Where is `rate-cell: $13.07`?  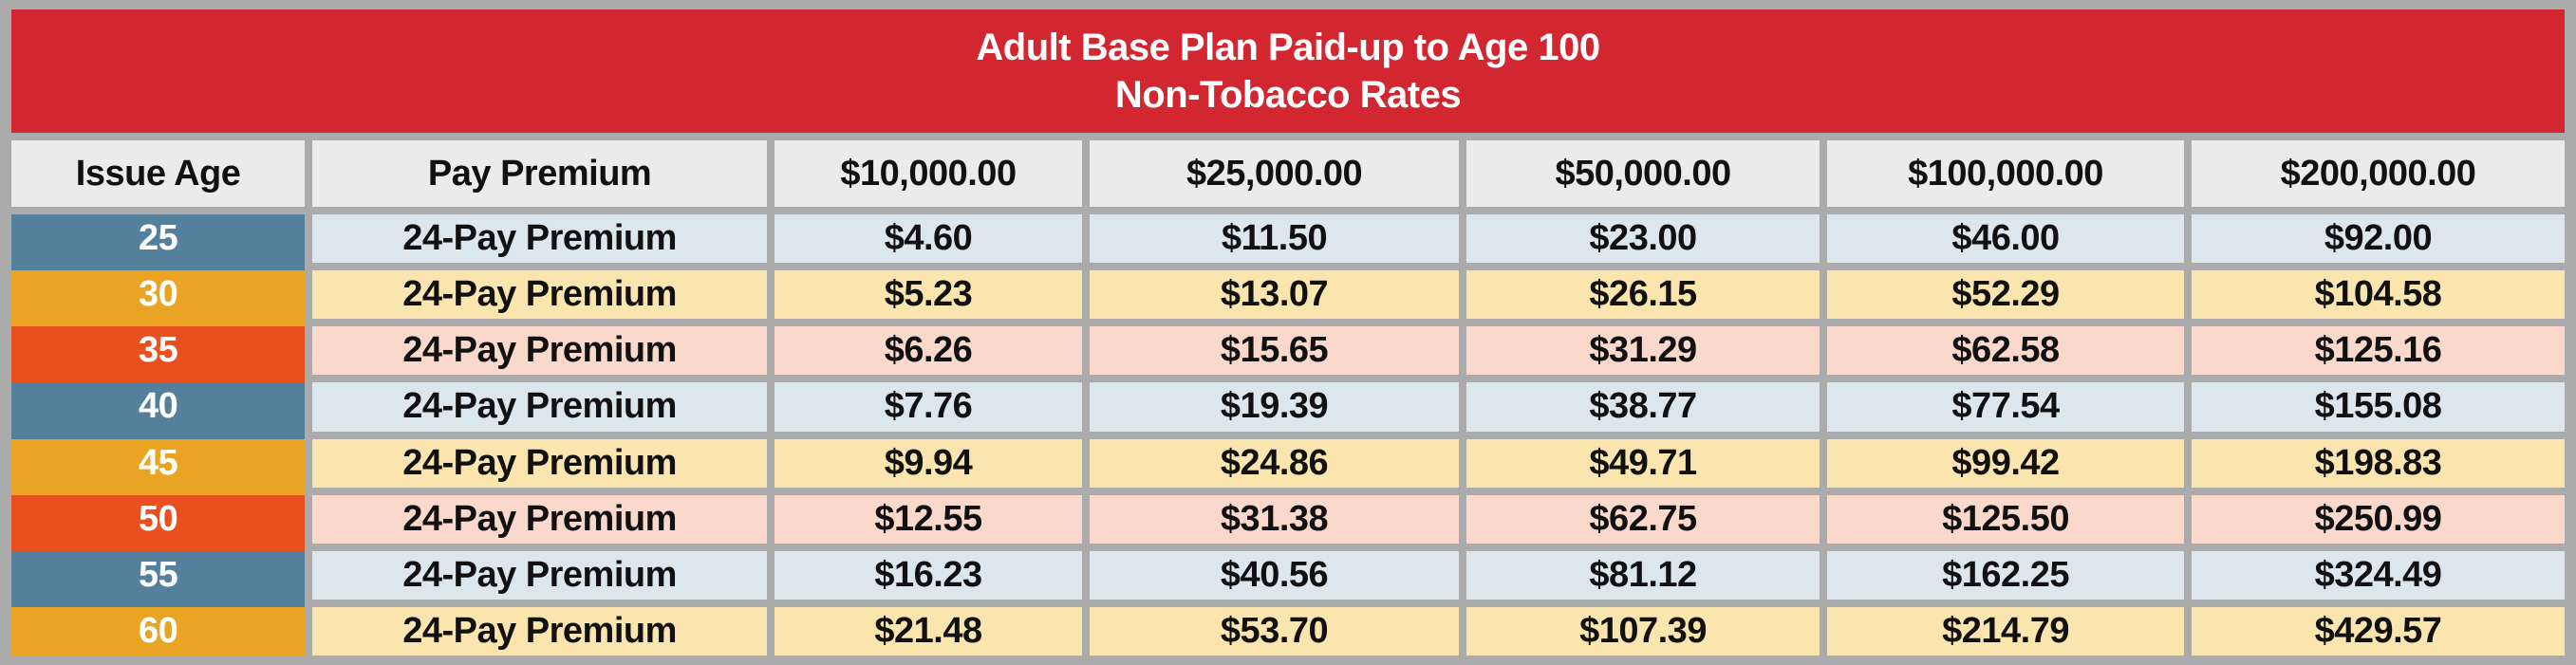
rate-cell: $13.07 is located at coordinates (1275, 295).